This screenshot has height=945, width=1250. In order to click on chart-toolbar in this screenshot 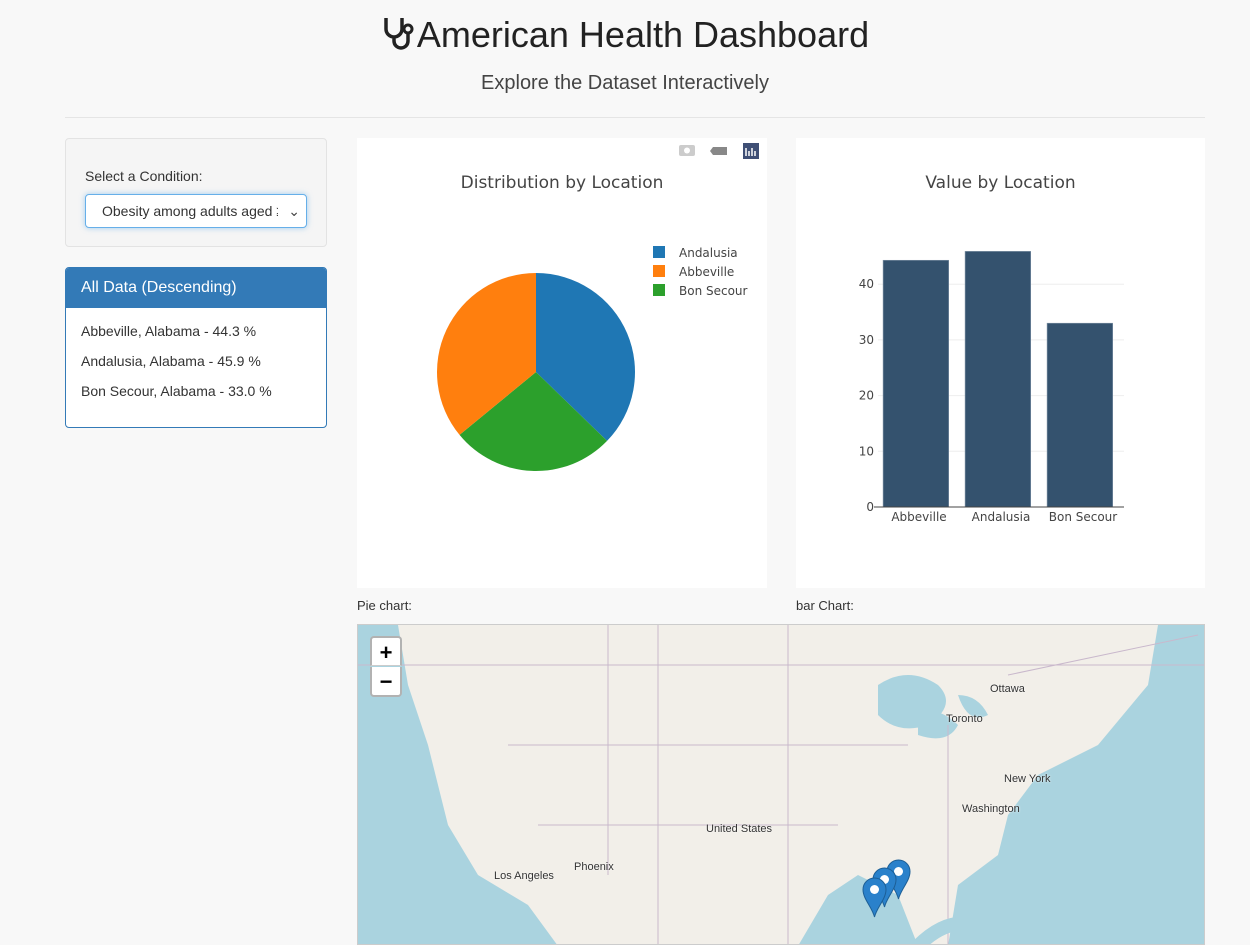, I will do `click(719, 151)`.